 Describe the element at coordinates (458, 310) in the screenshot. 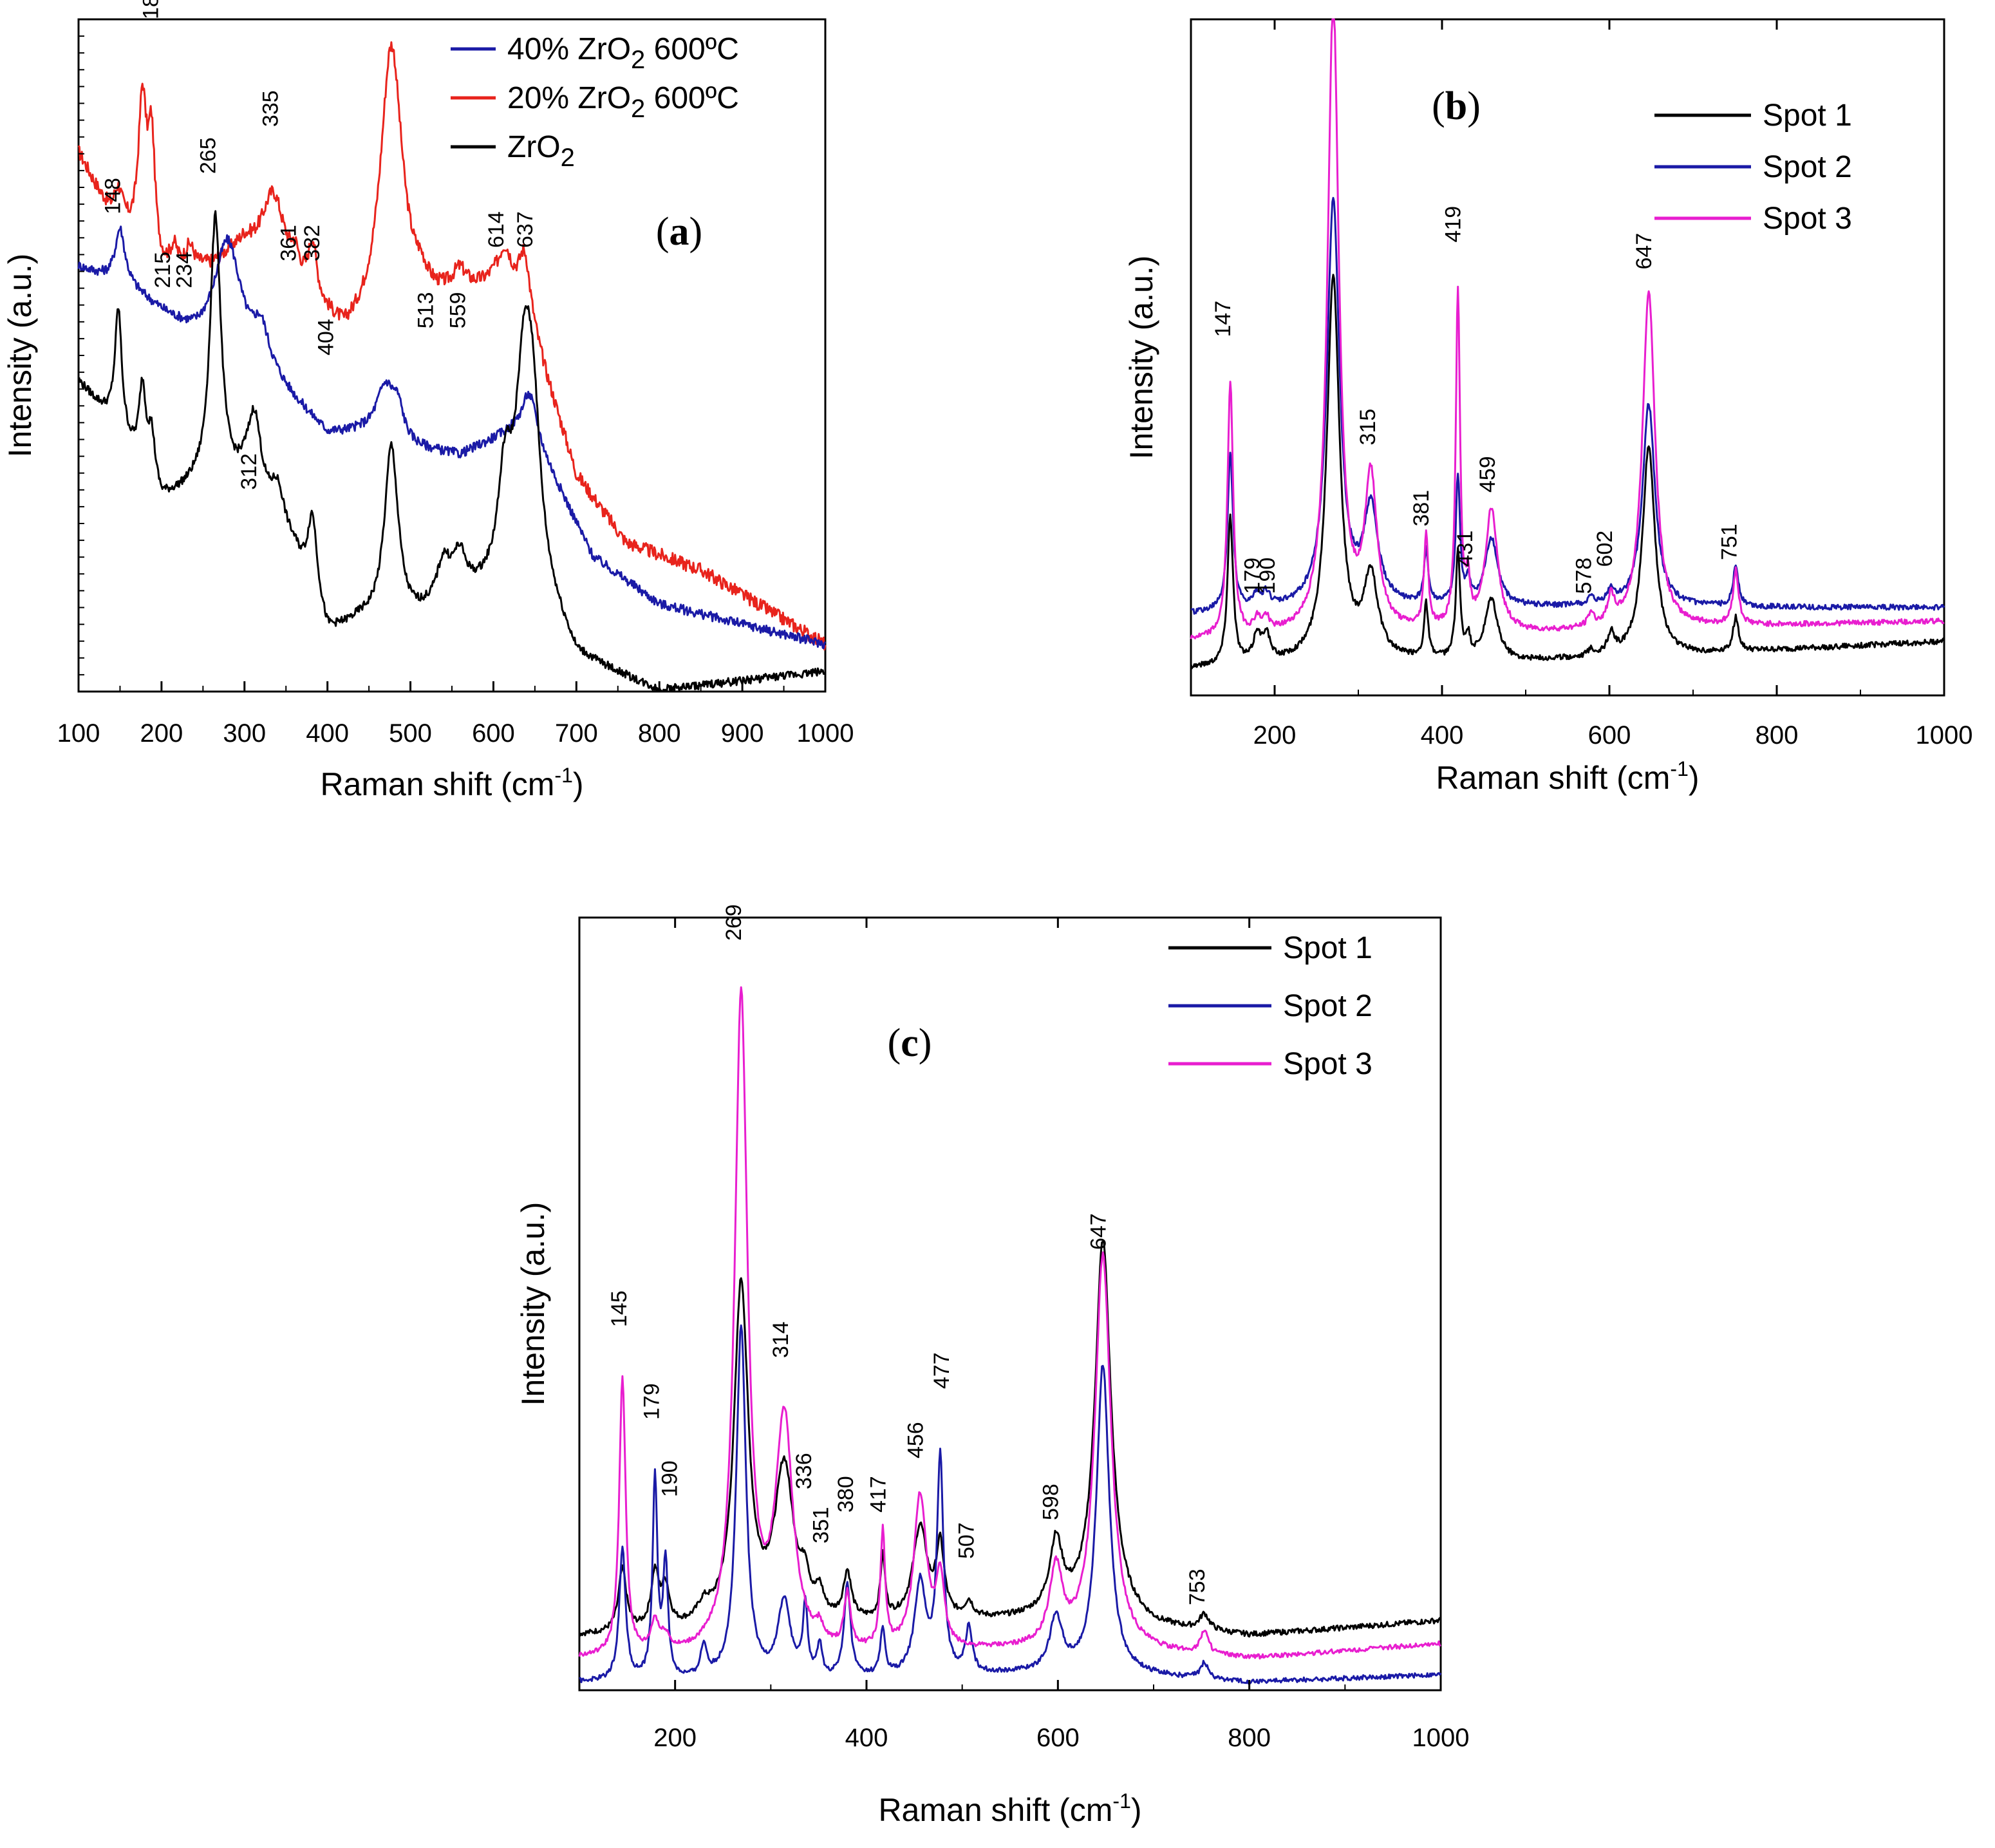

I see `peak-label: 559` at that location.